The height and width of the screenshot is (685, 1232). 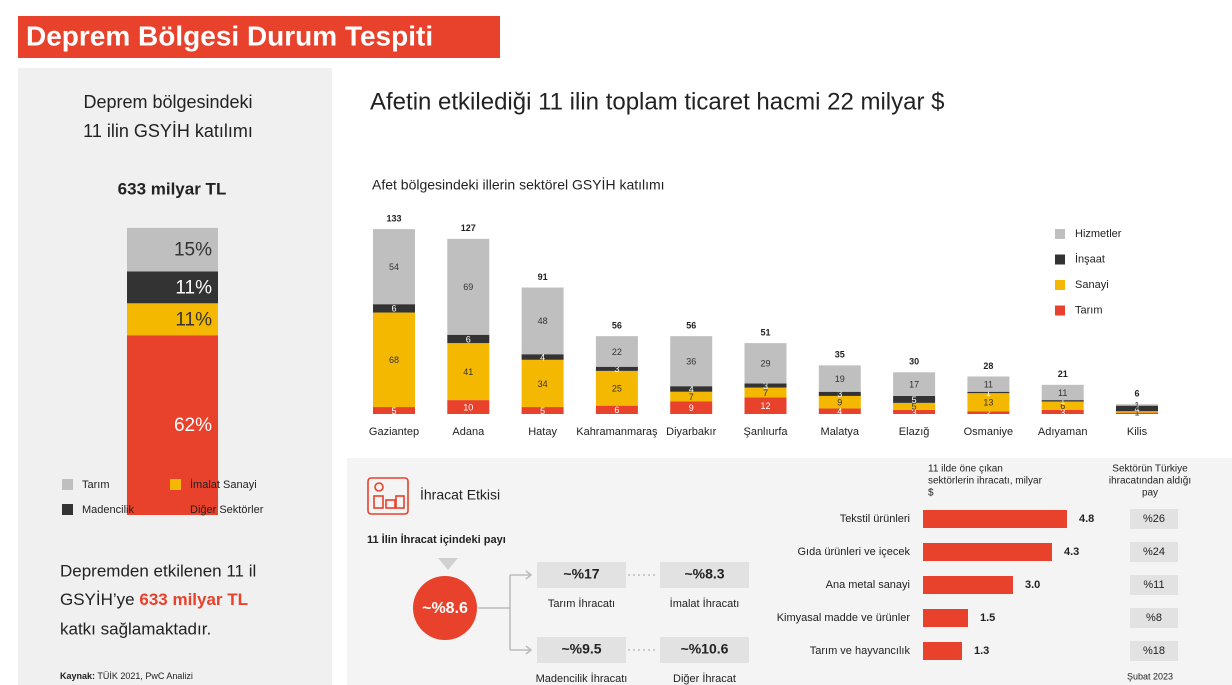 I want to click on segment-label: 29, so click(x=765, y=364).